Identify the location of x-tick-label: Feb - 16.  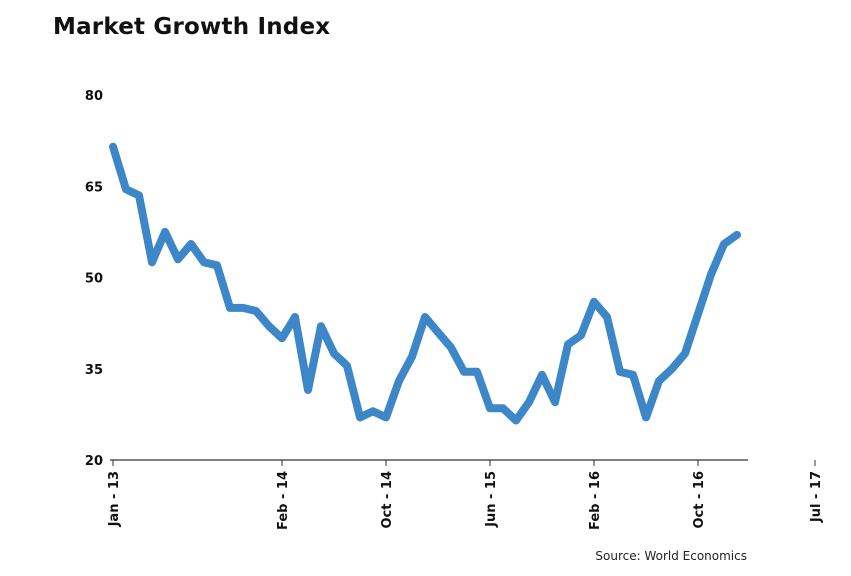
(595, 500).